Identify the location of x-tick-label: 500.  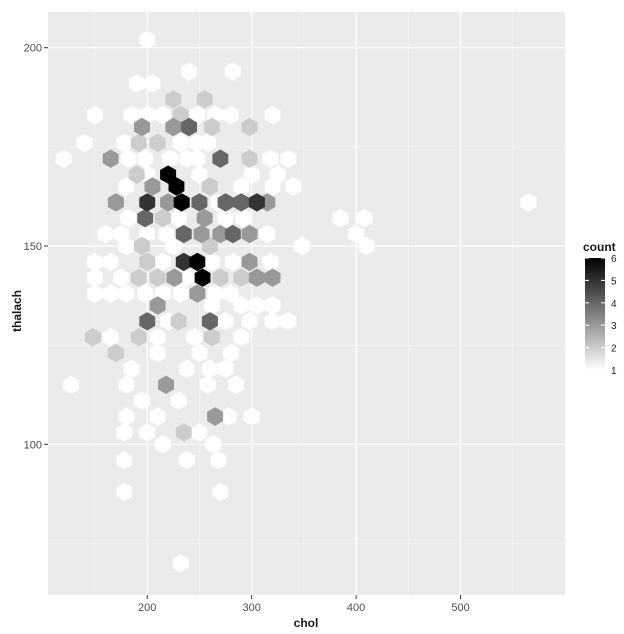
(460, 608).